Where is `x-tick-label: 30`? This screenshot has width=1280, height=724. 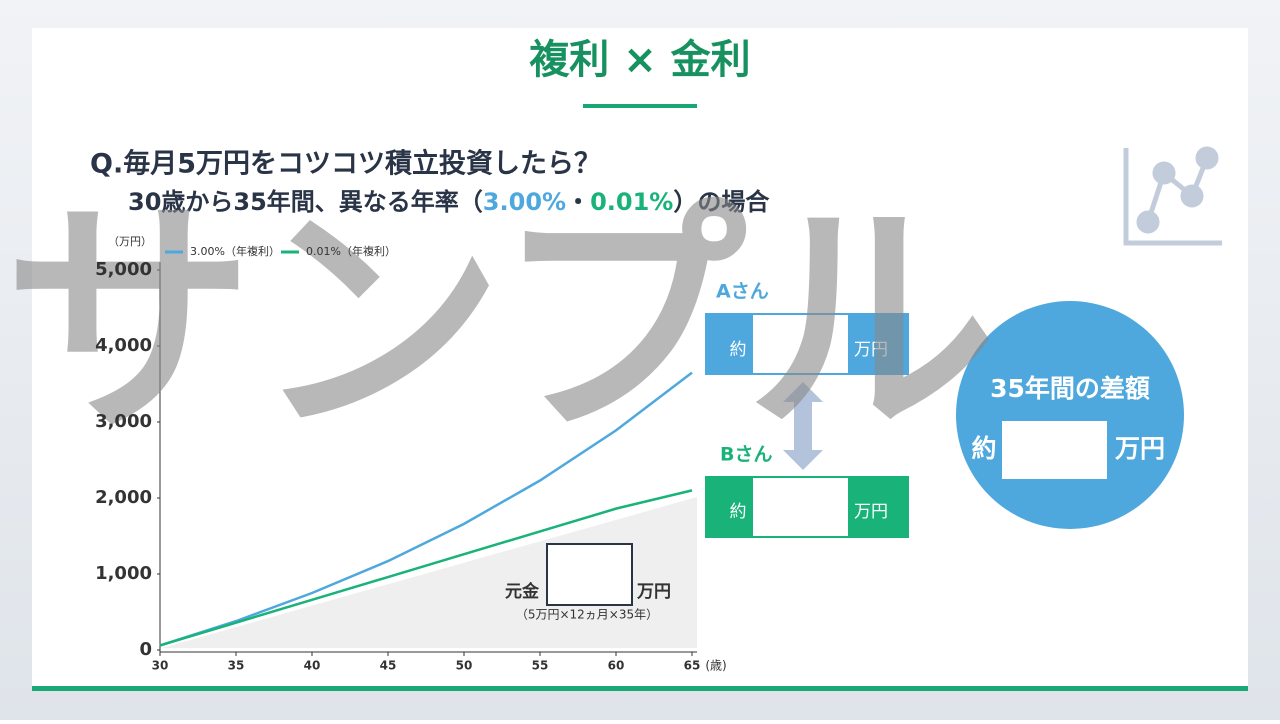 x-tick-label: 30 is located at coordinates (160, 666).